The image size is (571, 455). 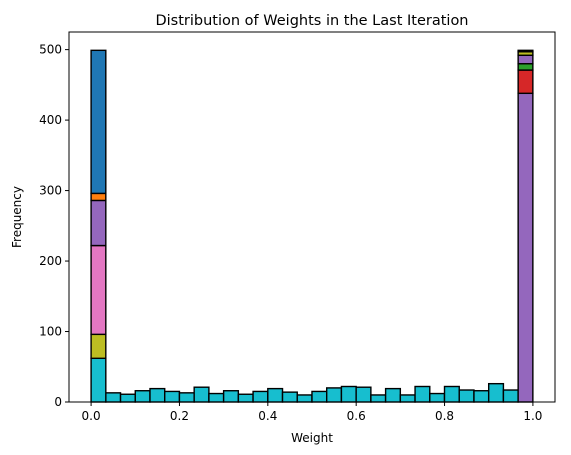 What do you see at coordinates (58, 402) in the screenshot?
I see `y-tick-label: 0` at bounding box center [58, 402].